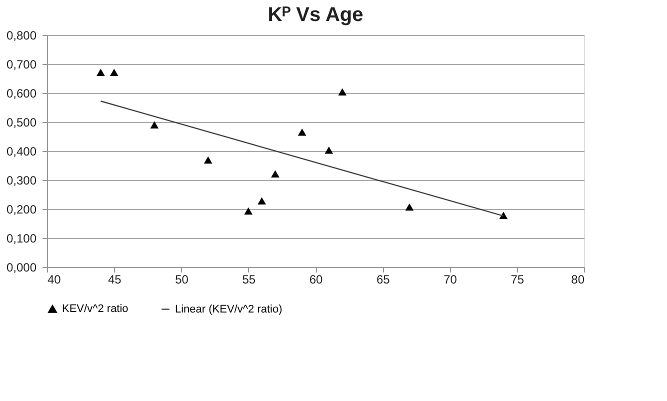 The image size is (667, 401). What do you see at coordinates (21, 151) in the screenshot?
I see `y-tick-label: 0,400` at bounding box center [21, 151].